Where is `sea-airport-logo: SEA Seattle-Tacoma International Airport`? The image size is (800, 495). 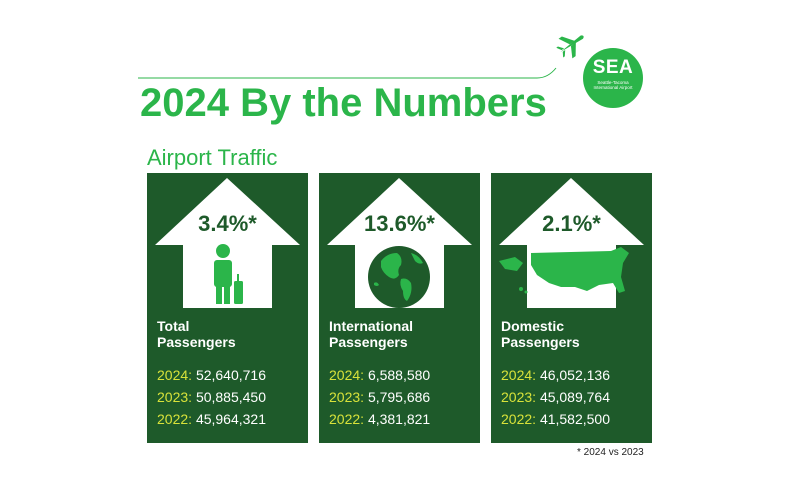 sea-airport-logo: SEA Seattle-Tacoma International Airport is located at coordinates (613, 78).